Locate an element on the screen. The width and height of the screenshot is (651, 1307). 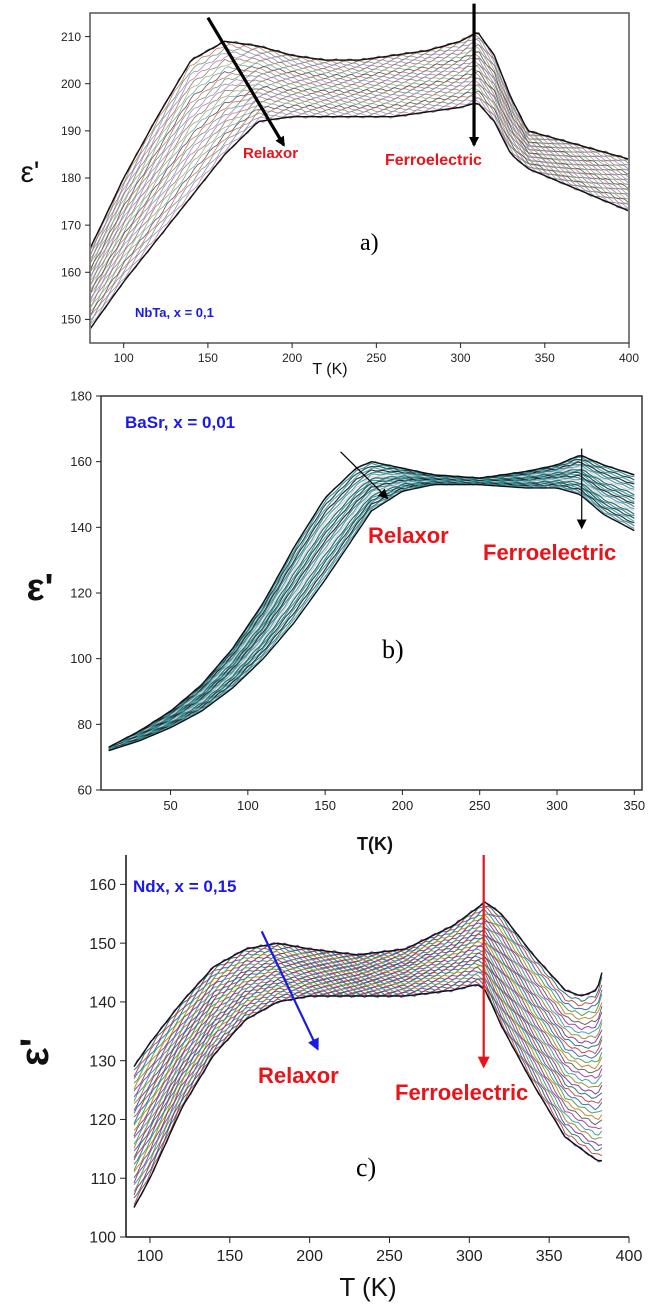
panel-a-ytick-label: 180 is located at coordinates (71, 178).